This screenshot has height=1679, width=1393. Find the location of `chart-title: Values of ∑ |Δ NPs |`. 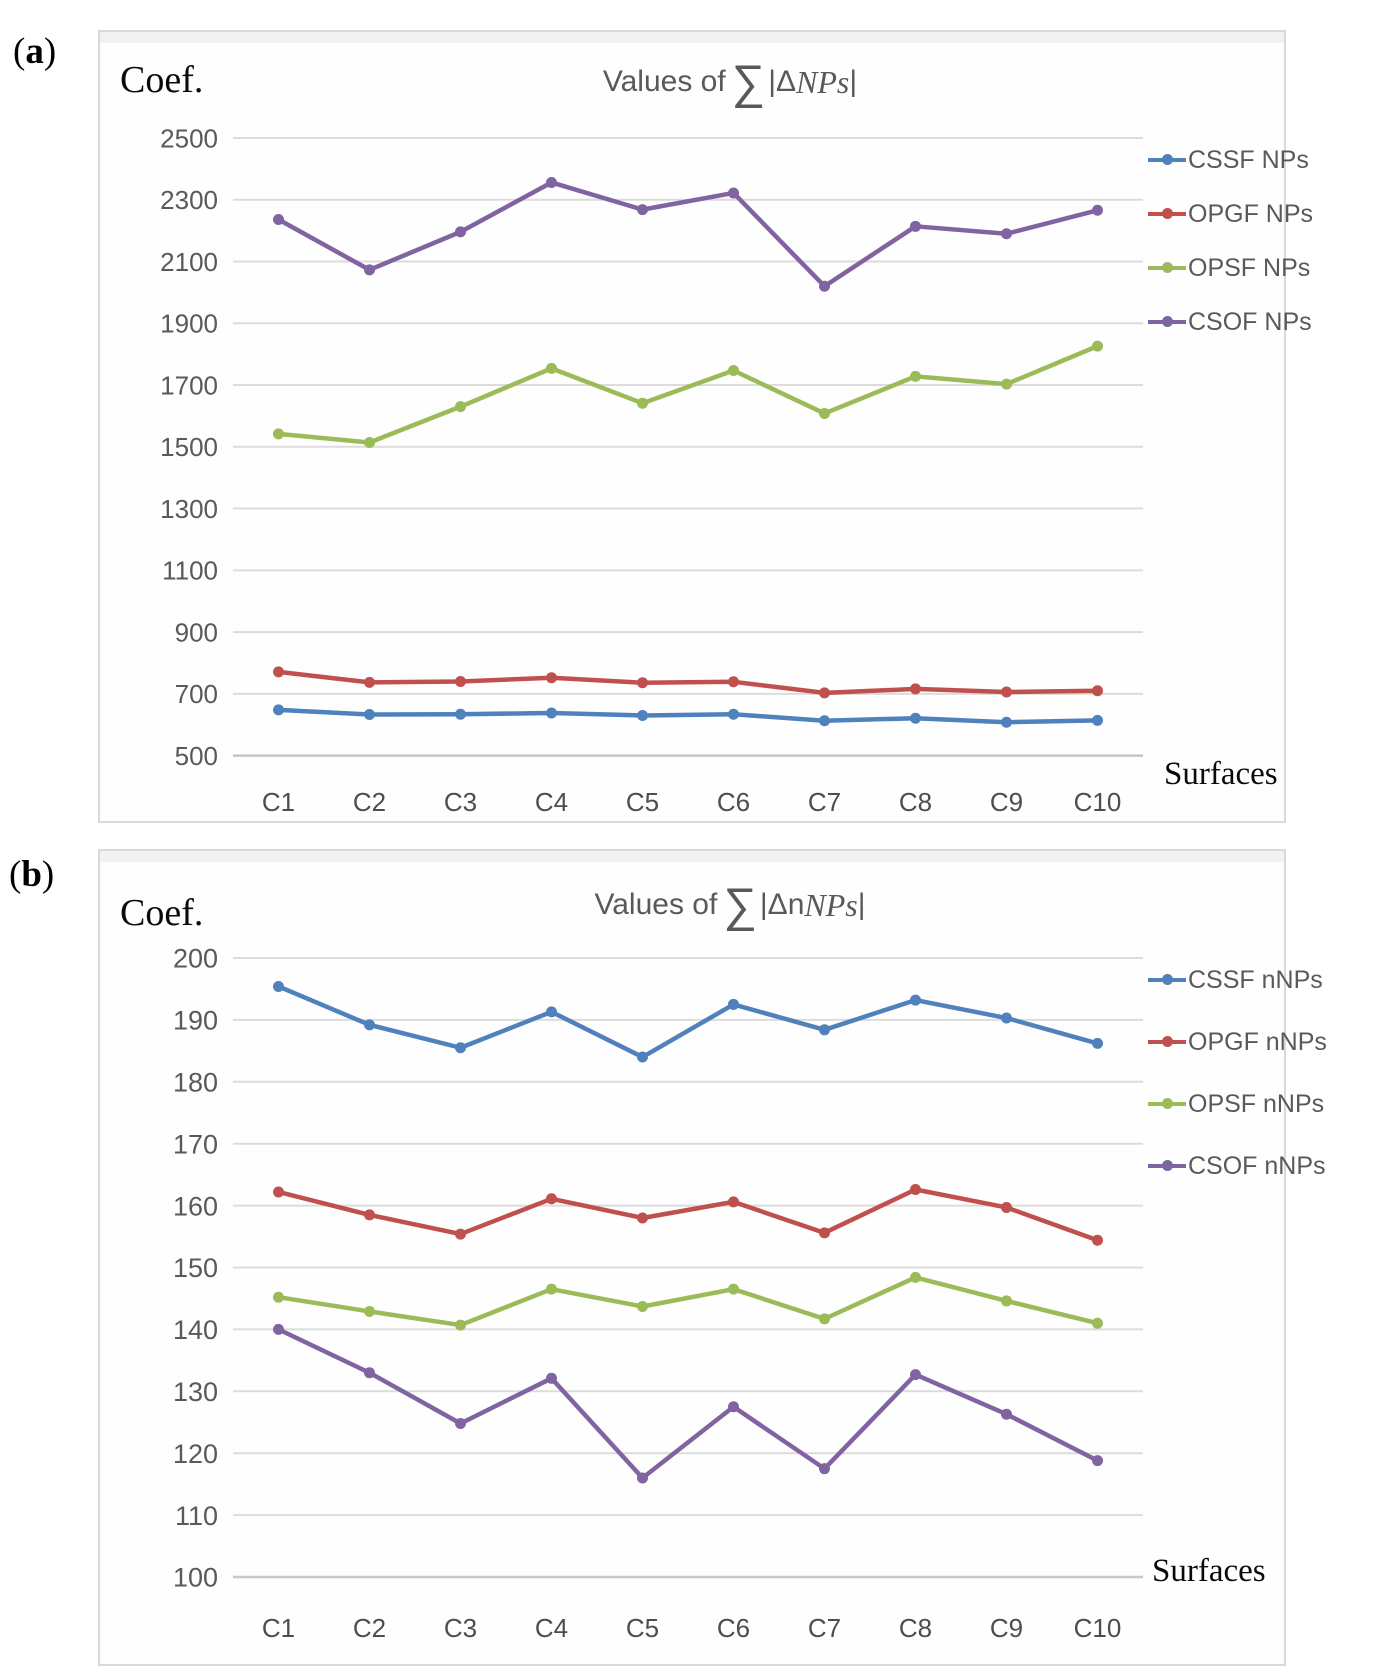

chart-title: Values of ∑ |Δ NPs | is located at coordinates (730, 81).